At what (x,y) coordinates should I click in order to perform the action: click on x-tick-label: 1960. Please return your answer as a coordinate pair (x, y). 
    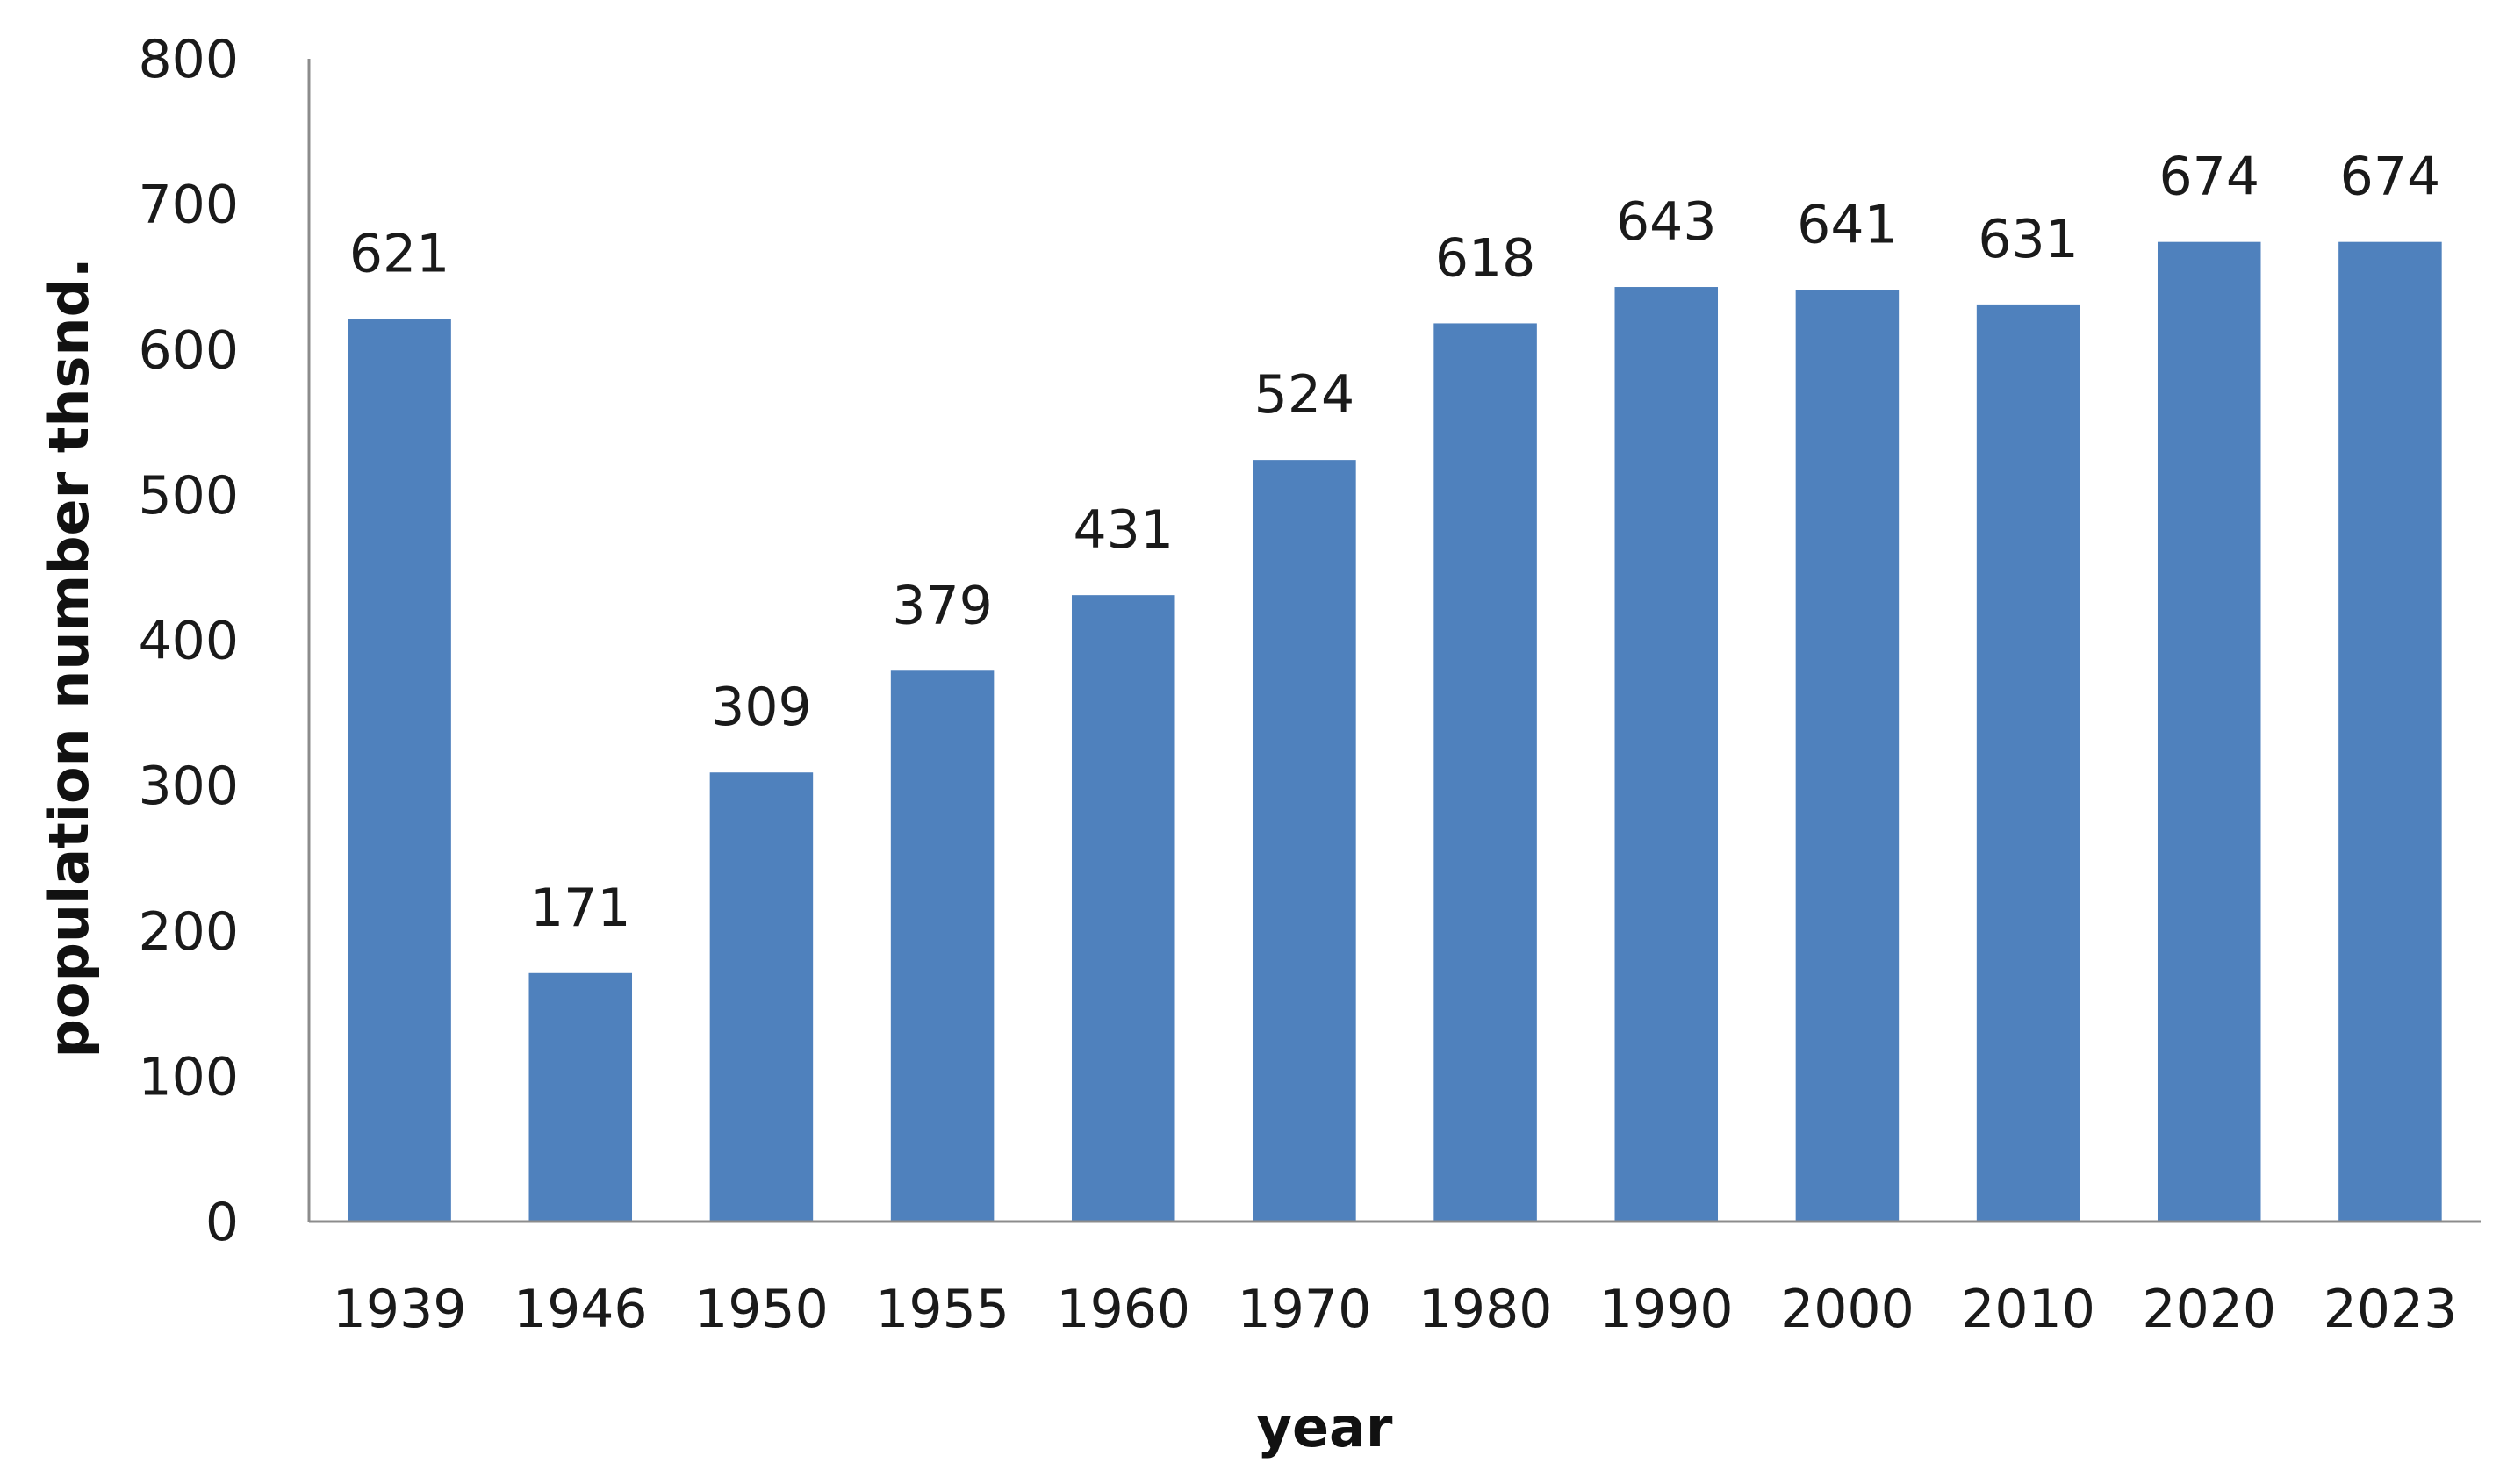
    Looking at the image, I should click on (1123, 1309).